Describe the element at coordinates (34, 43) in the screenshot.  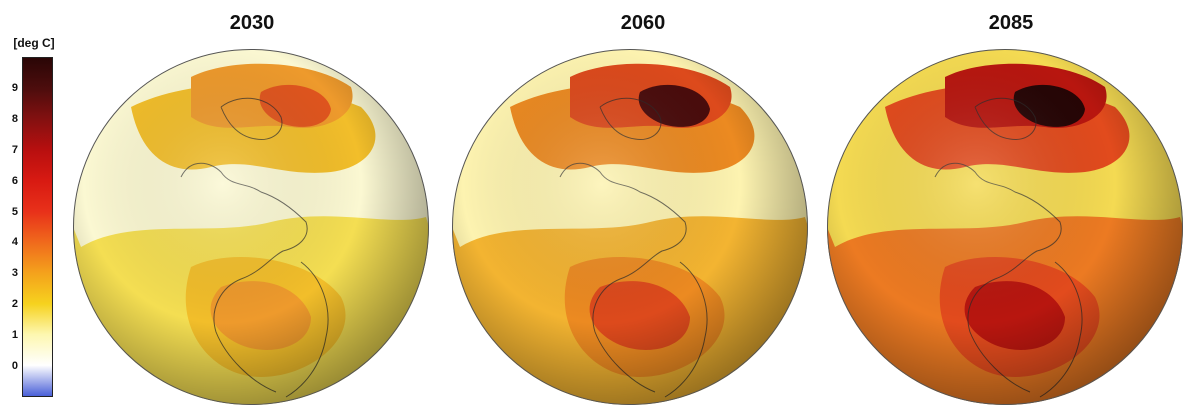
I see `colorbar-unit-label: [deg C]` at that location.